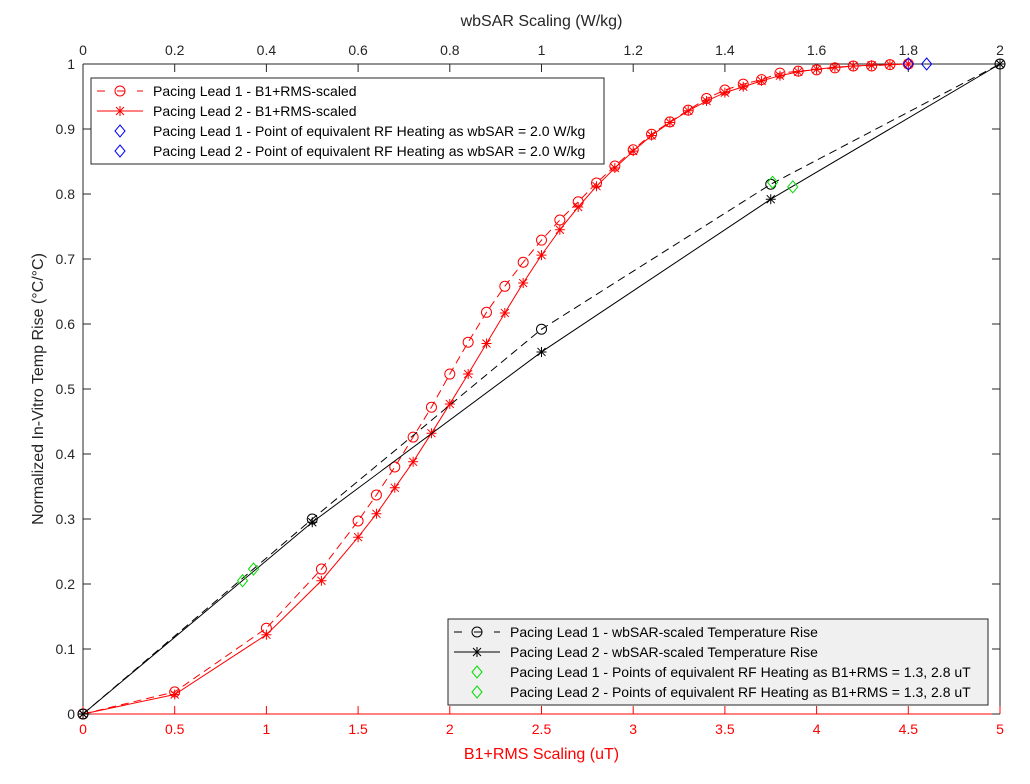 The image size is (1030, 784). What do you see at coordinates (66, 584) in the screenshot?
I see `y-tick-label: 0.2` at bounding box center [66, 584].